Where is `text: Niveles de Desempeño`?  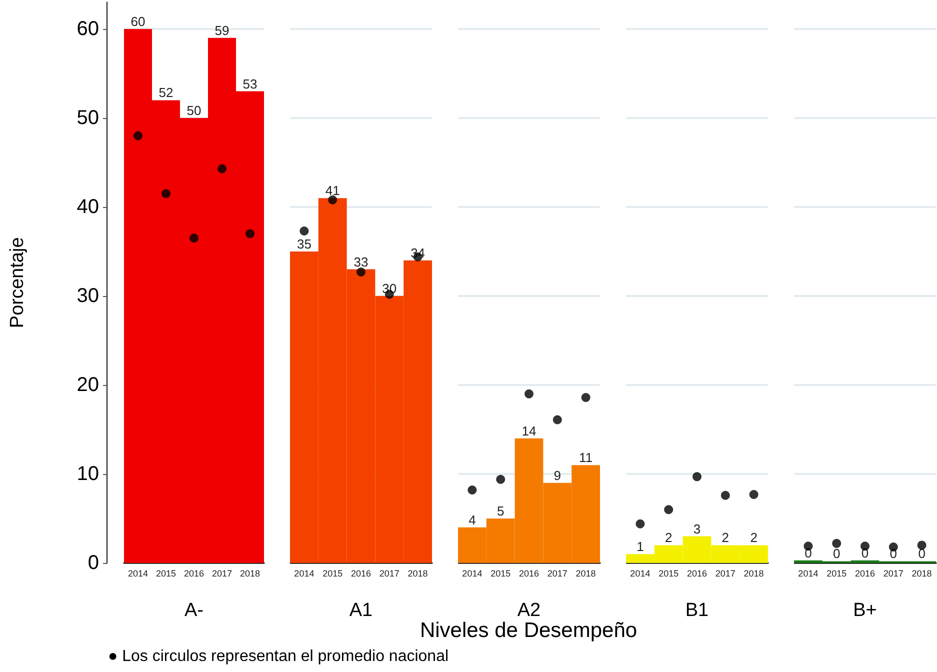
text: Niveles de Desempeño is located at coordinates (529, 630).